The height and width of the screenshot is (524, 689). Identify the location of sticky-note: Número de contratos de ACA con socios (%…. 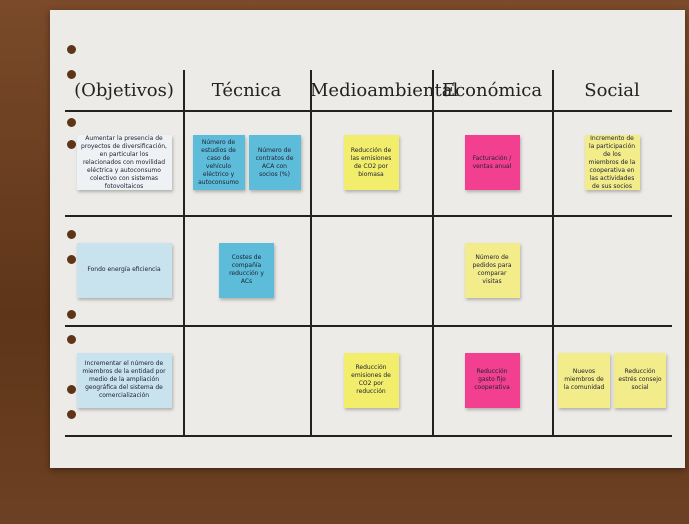
(274, 162).